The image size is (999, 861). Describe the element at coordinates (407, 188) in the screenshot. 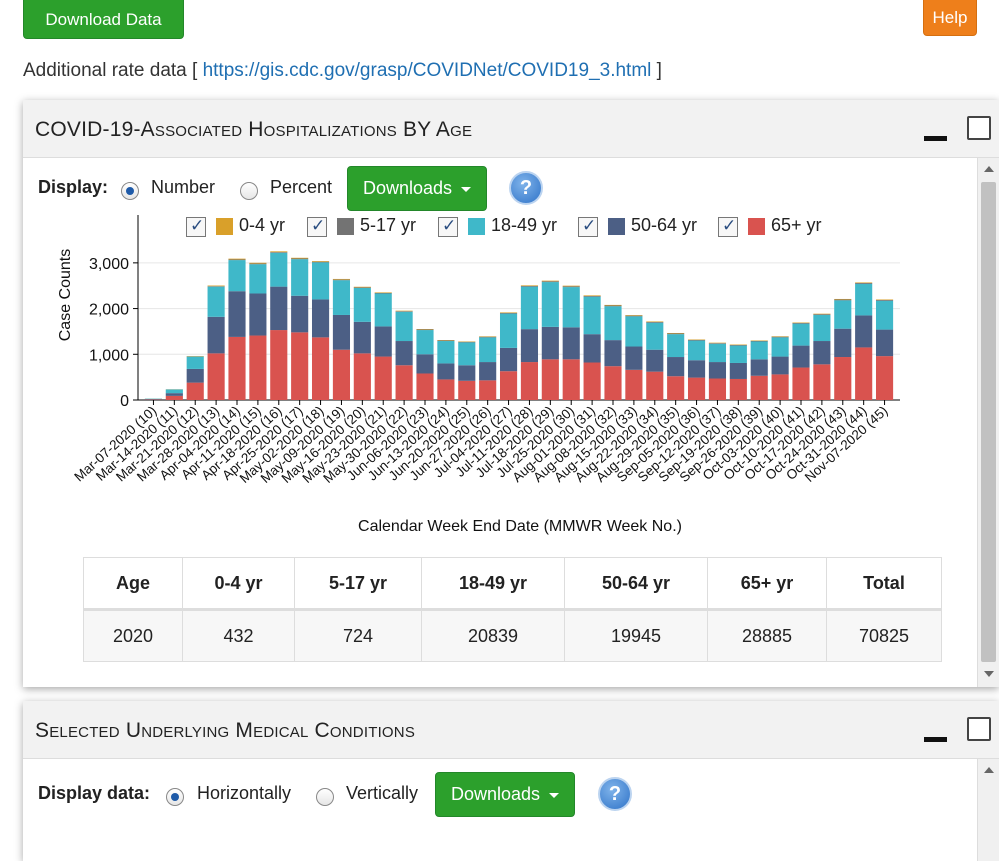

I see `downloads-label: Downloads` at that location.